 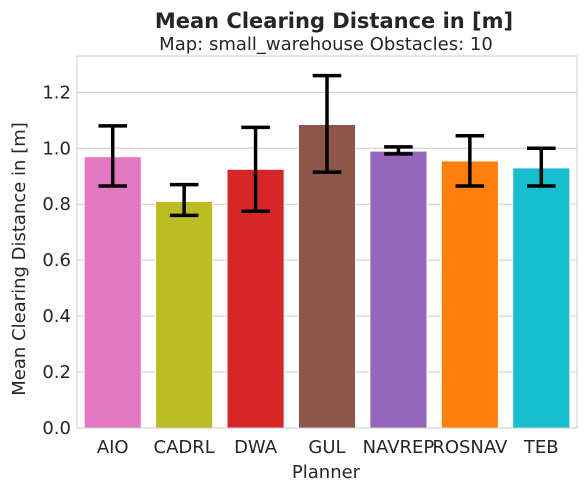 What do you see at coordinates (326, 447) in the screenshot?
I see `x-tick-label: GUL` at bounding box center [326, 447].